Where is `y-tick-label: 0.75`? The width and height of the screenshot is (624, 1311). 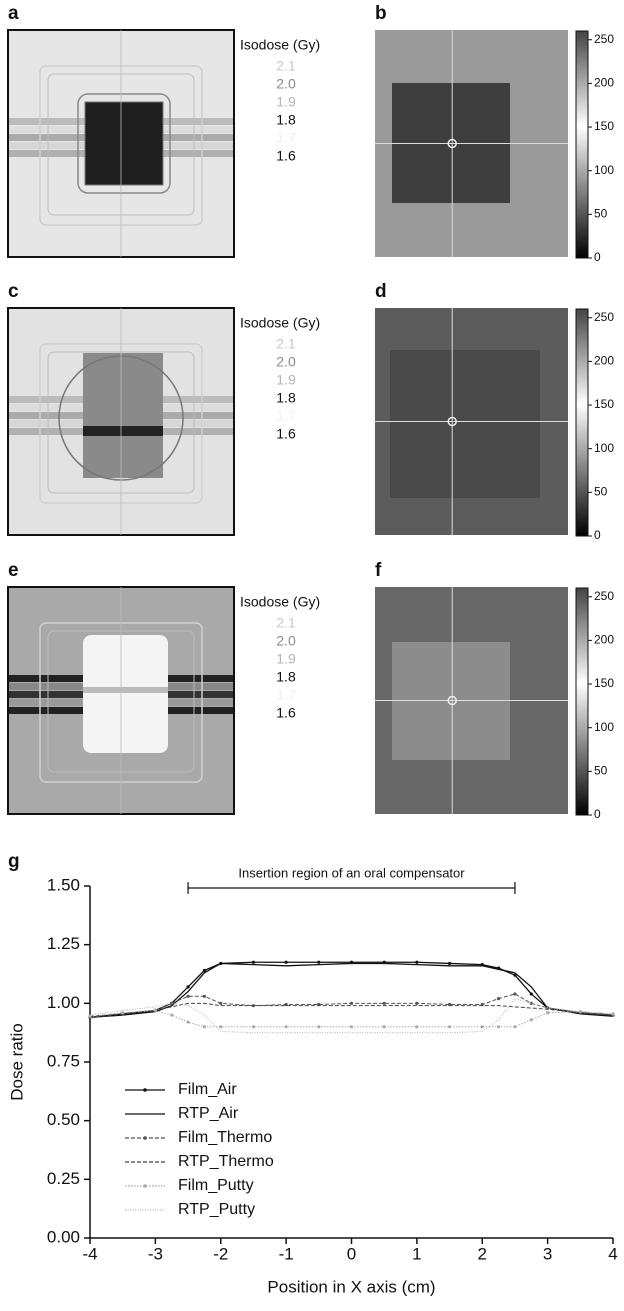
y-tick-label: 0.75 is located at coordinates (63, 1060).